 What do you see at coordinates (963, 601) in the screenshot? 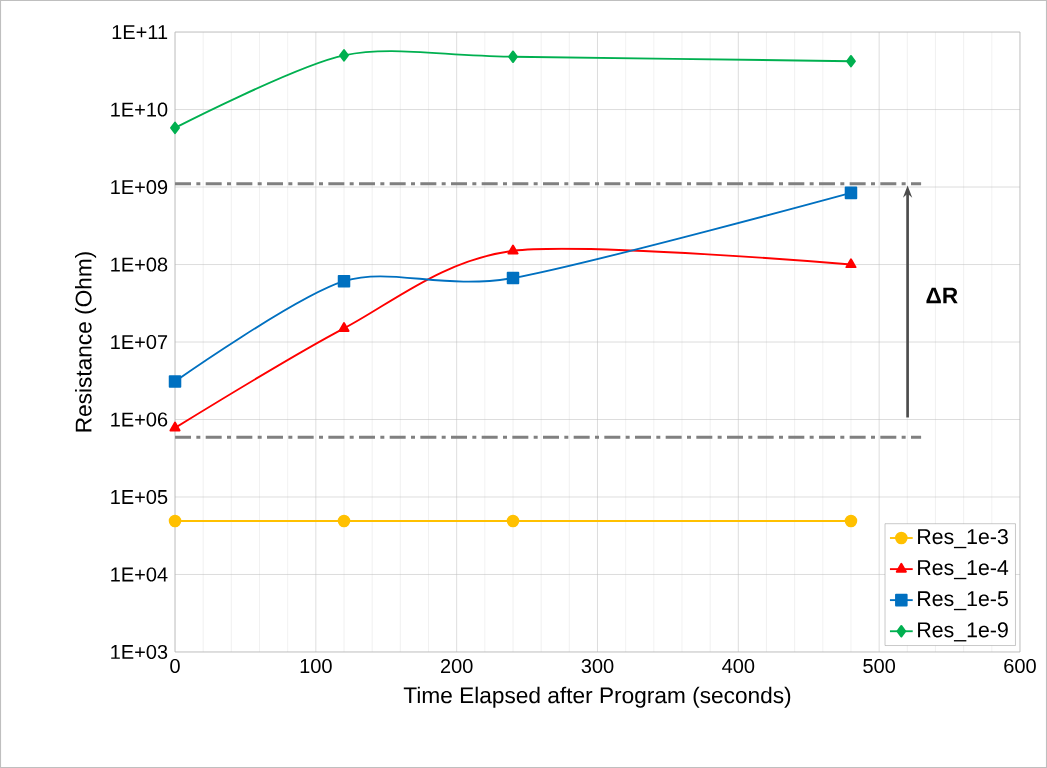
I see `legend-label: Res_1e-5` at bounding box center [963, 601].